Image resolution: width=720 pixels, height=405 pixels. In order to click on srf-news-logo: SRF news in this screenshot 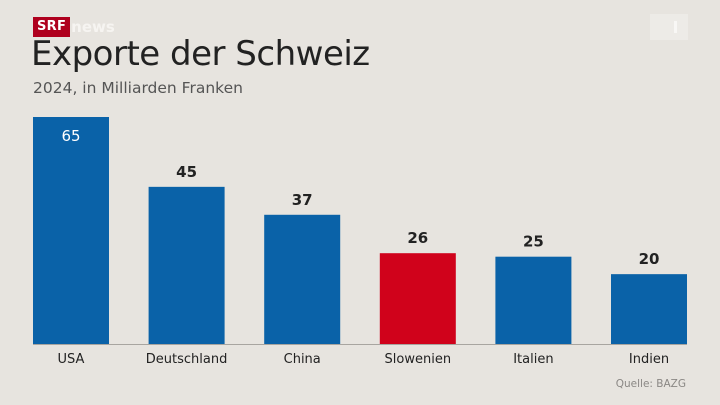, I will do `click(74, 27)`.